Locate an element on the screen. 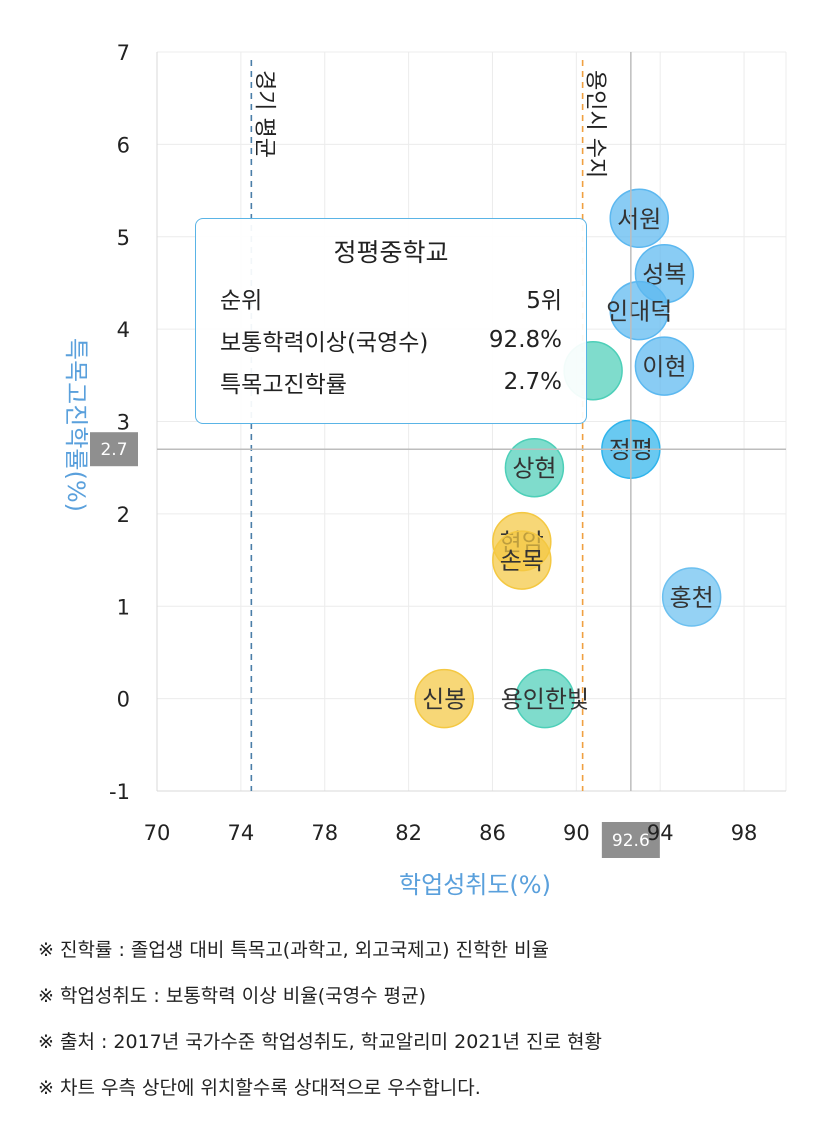  data-point-label: 용인한빛 is located at coordinates (545, 700).